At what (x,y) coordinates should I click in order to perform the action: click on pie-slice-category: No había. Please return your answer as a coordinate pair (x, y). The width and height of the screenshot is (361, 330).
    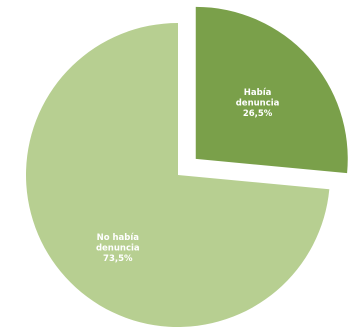
    Looking at the image, I should click on (118, 238).